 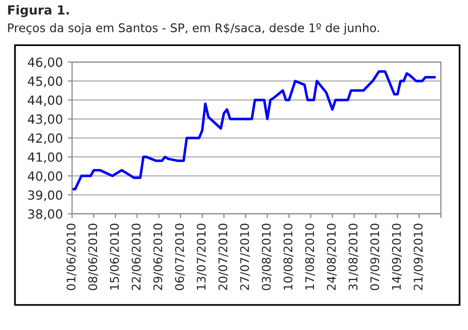 What do you see at coordinates (158, 257) in the screenshot?
I see `x-tick-label: 29/06/2010` at bounding box center [158, 257].